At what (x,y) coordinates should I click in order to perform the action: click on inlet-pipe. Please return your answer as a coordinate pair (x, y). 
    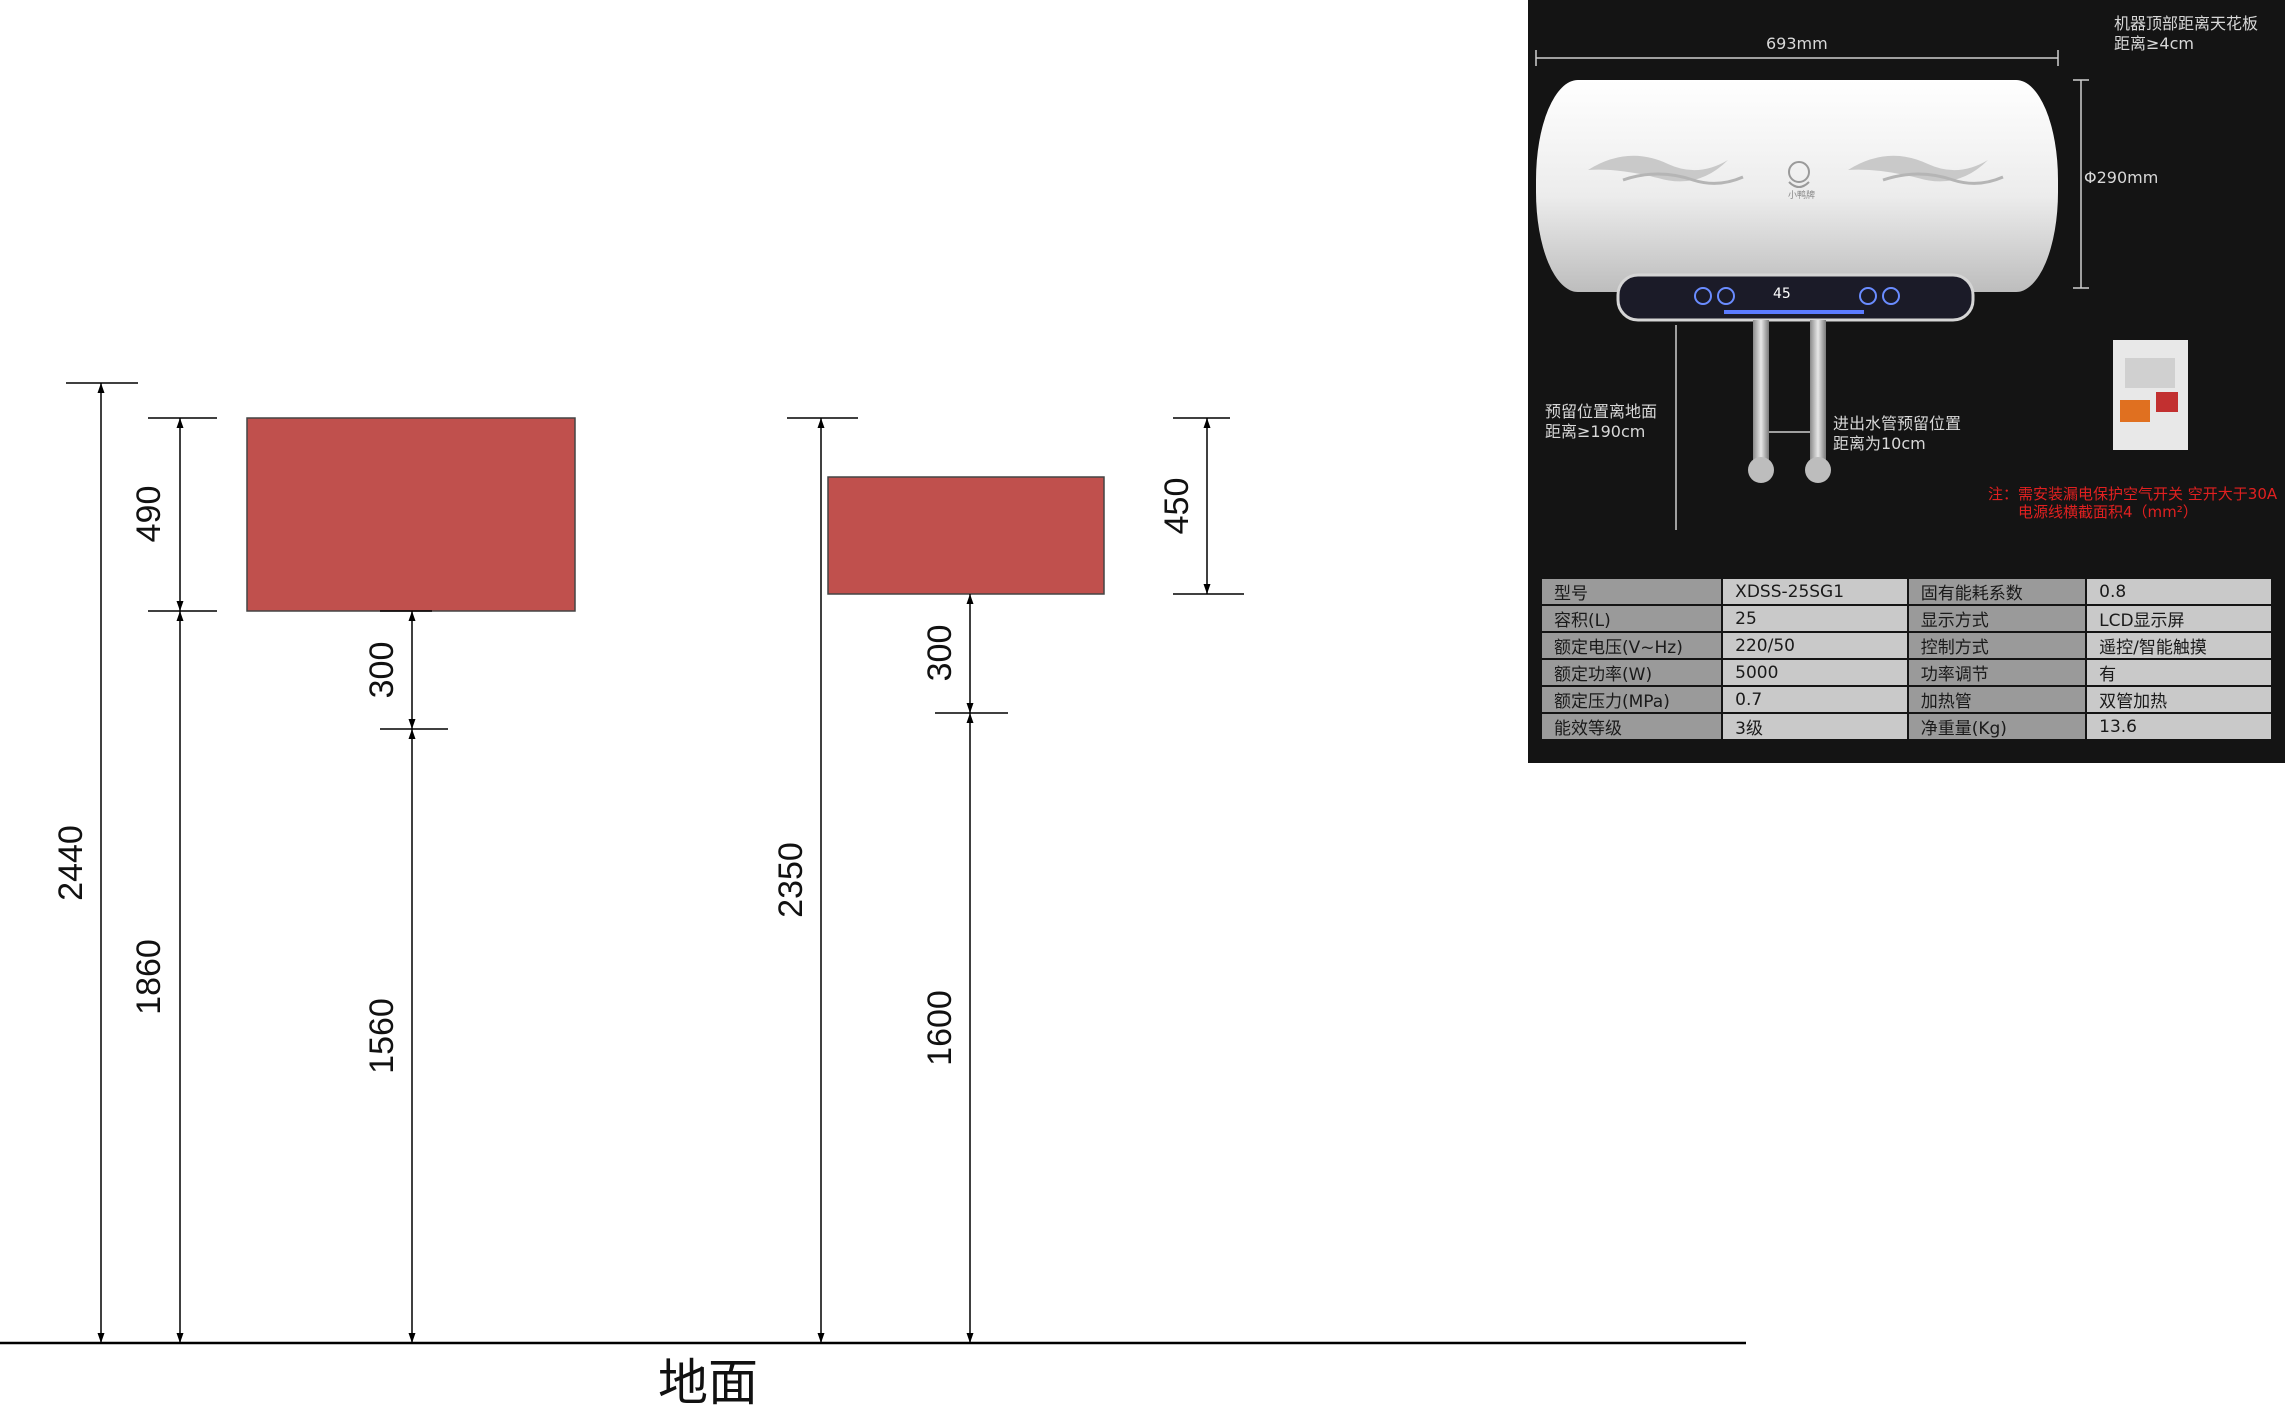
    Looking at the image, I should click on (1761, 390).